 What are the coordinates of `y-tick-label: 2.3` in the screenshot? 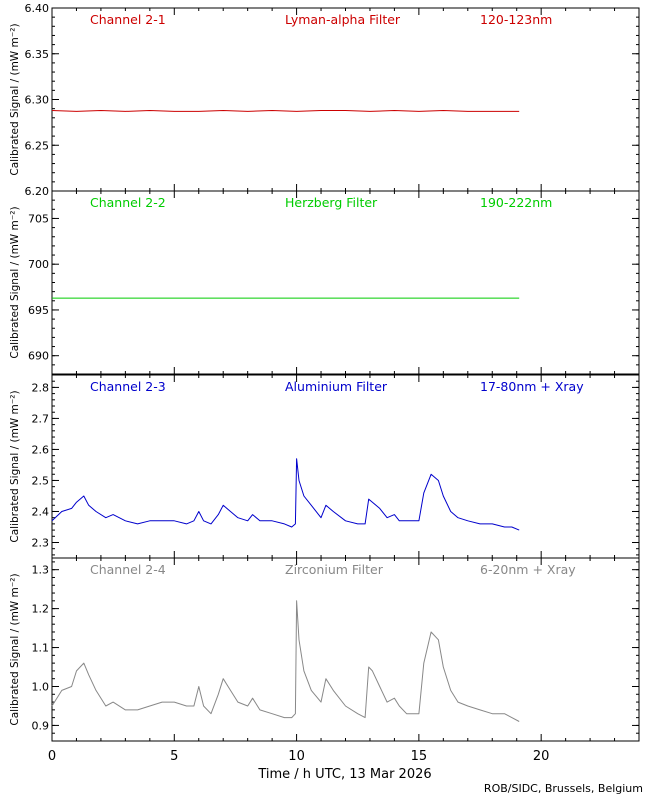 It's located at (41, 542).